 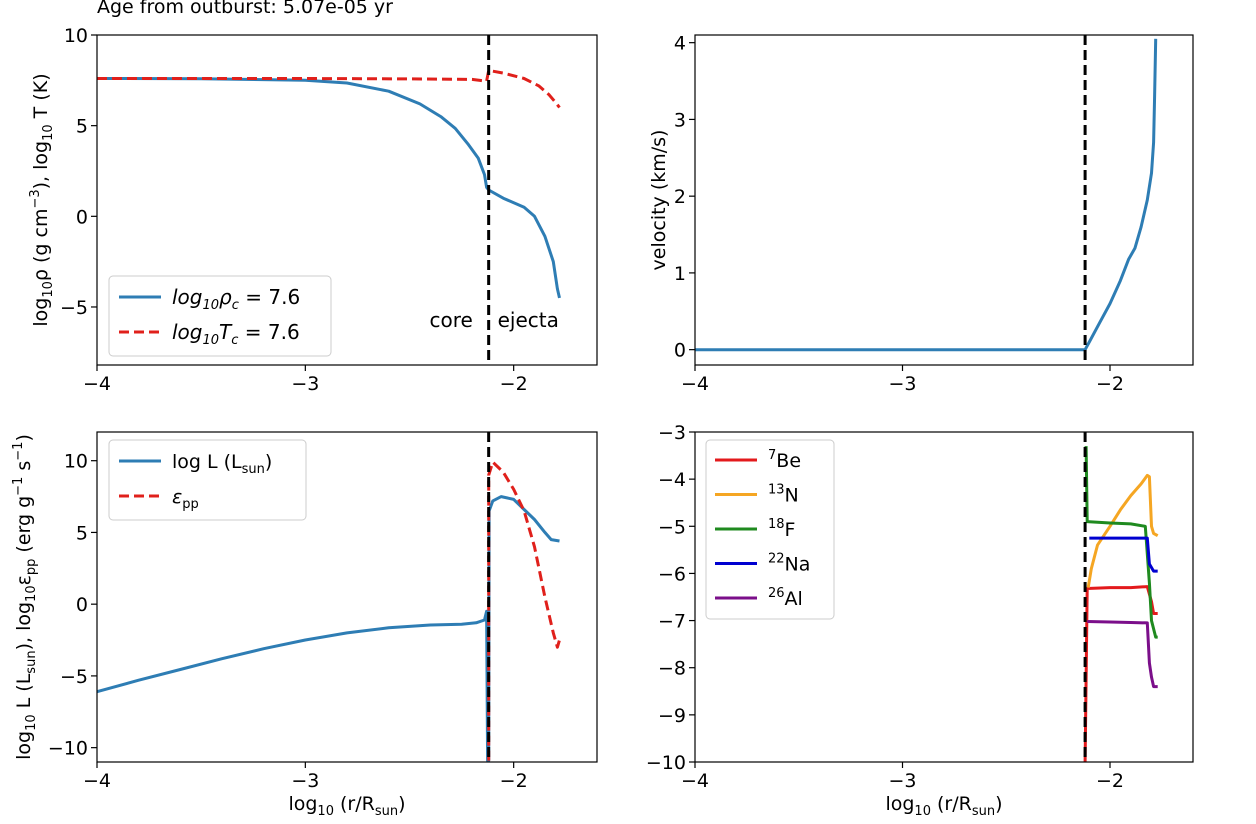 What do you see at coordinates (236, 334) in the screenshot?
I see `legend-label: log10Tc = 7.6` at bounding box center [236, 334].